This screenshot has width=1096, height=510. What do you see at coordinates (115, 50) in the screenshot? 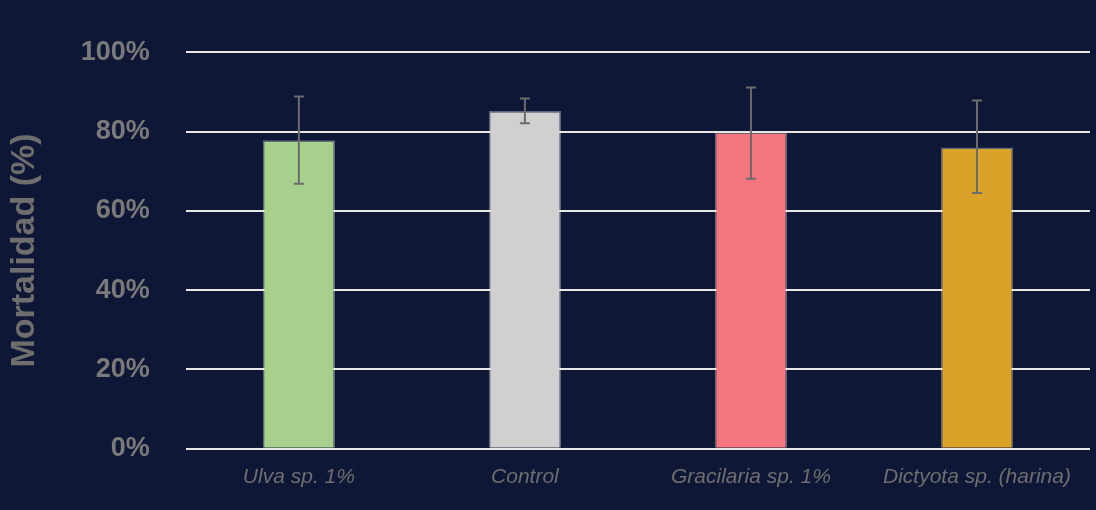
I see `y-tick-label: 100%` at bounding box center [115, 50].